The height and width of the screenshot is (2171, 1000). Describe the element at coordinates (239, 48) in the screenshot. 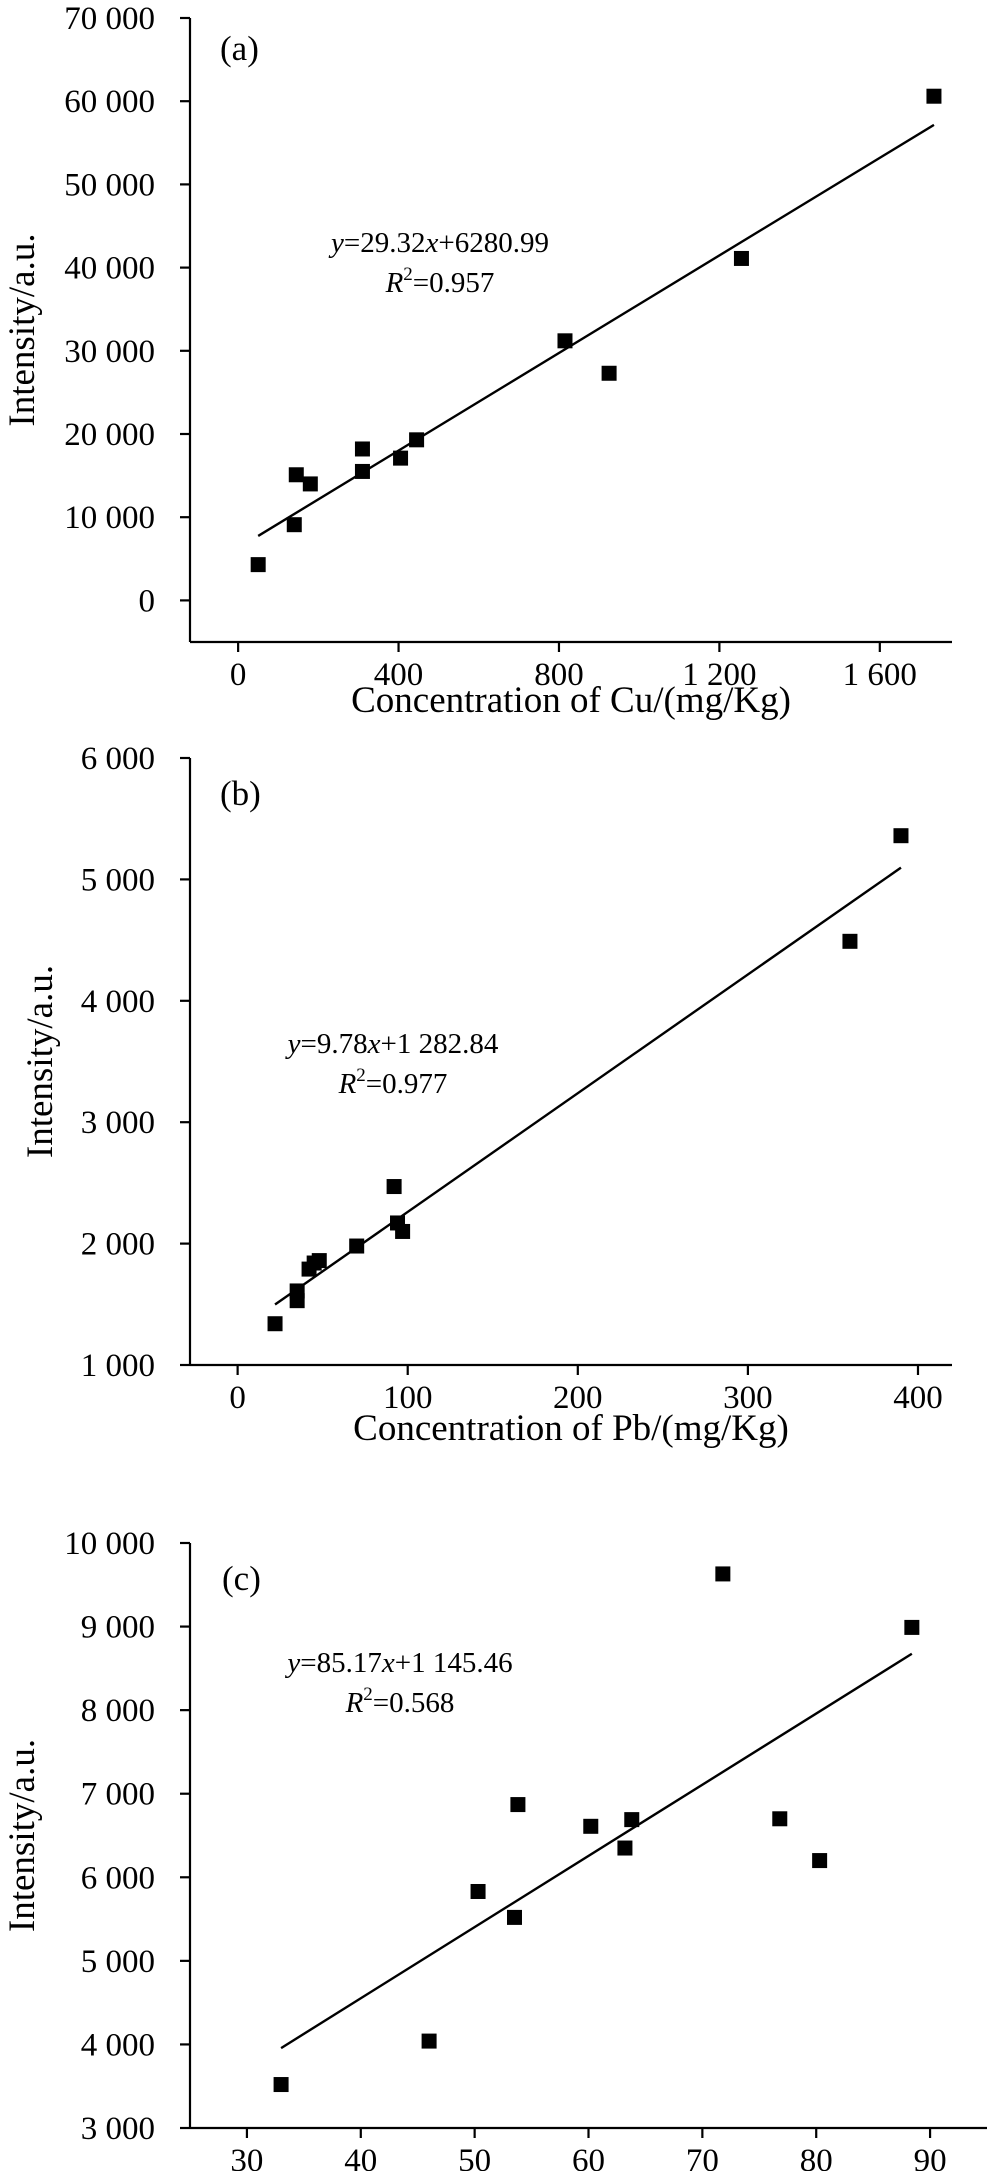

I see `panel-label: (a)` at that location.